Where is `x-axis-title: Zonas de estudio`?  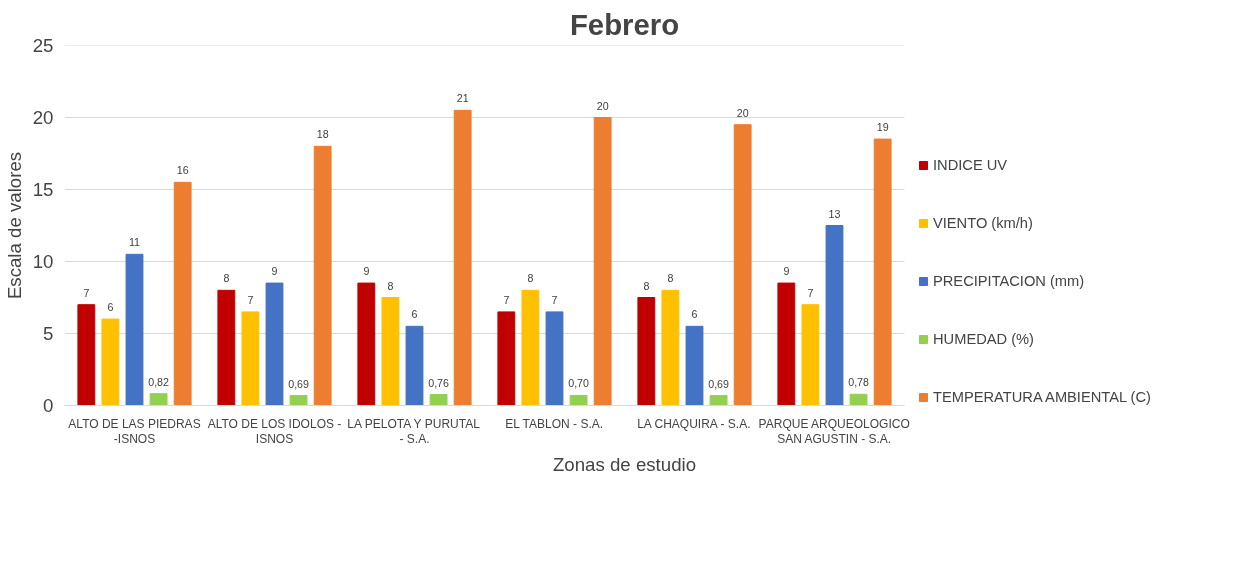 x-axis-title: Zonas de estudio is located at coordinates (624, 464).